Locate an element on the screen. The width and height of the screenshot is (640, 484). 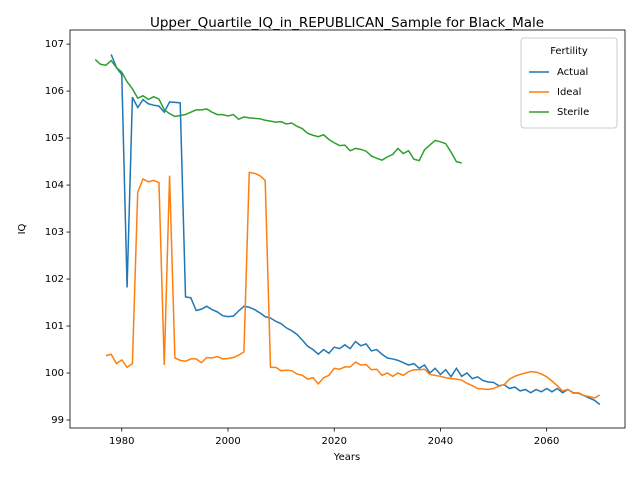
x-tick-label: 2040 is located at coordinates (440, 441).